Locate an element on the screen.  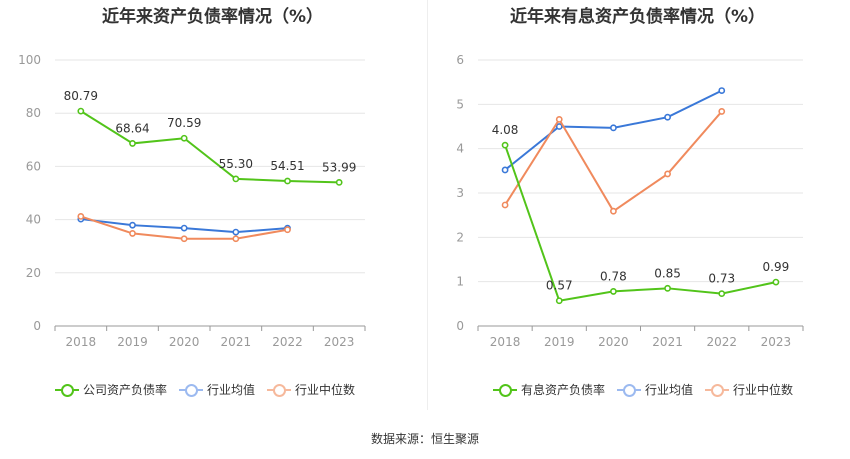
y-tick-label: 5 is located at coordinates (460, 104).